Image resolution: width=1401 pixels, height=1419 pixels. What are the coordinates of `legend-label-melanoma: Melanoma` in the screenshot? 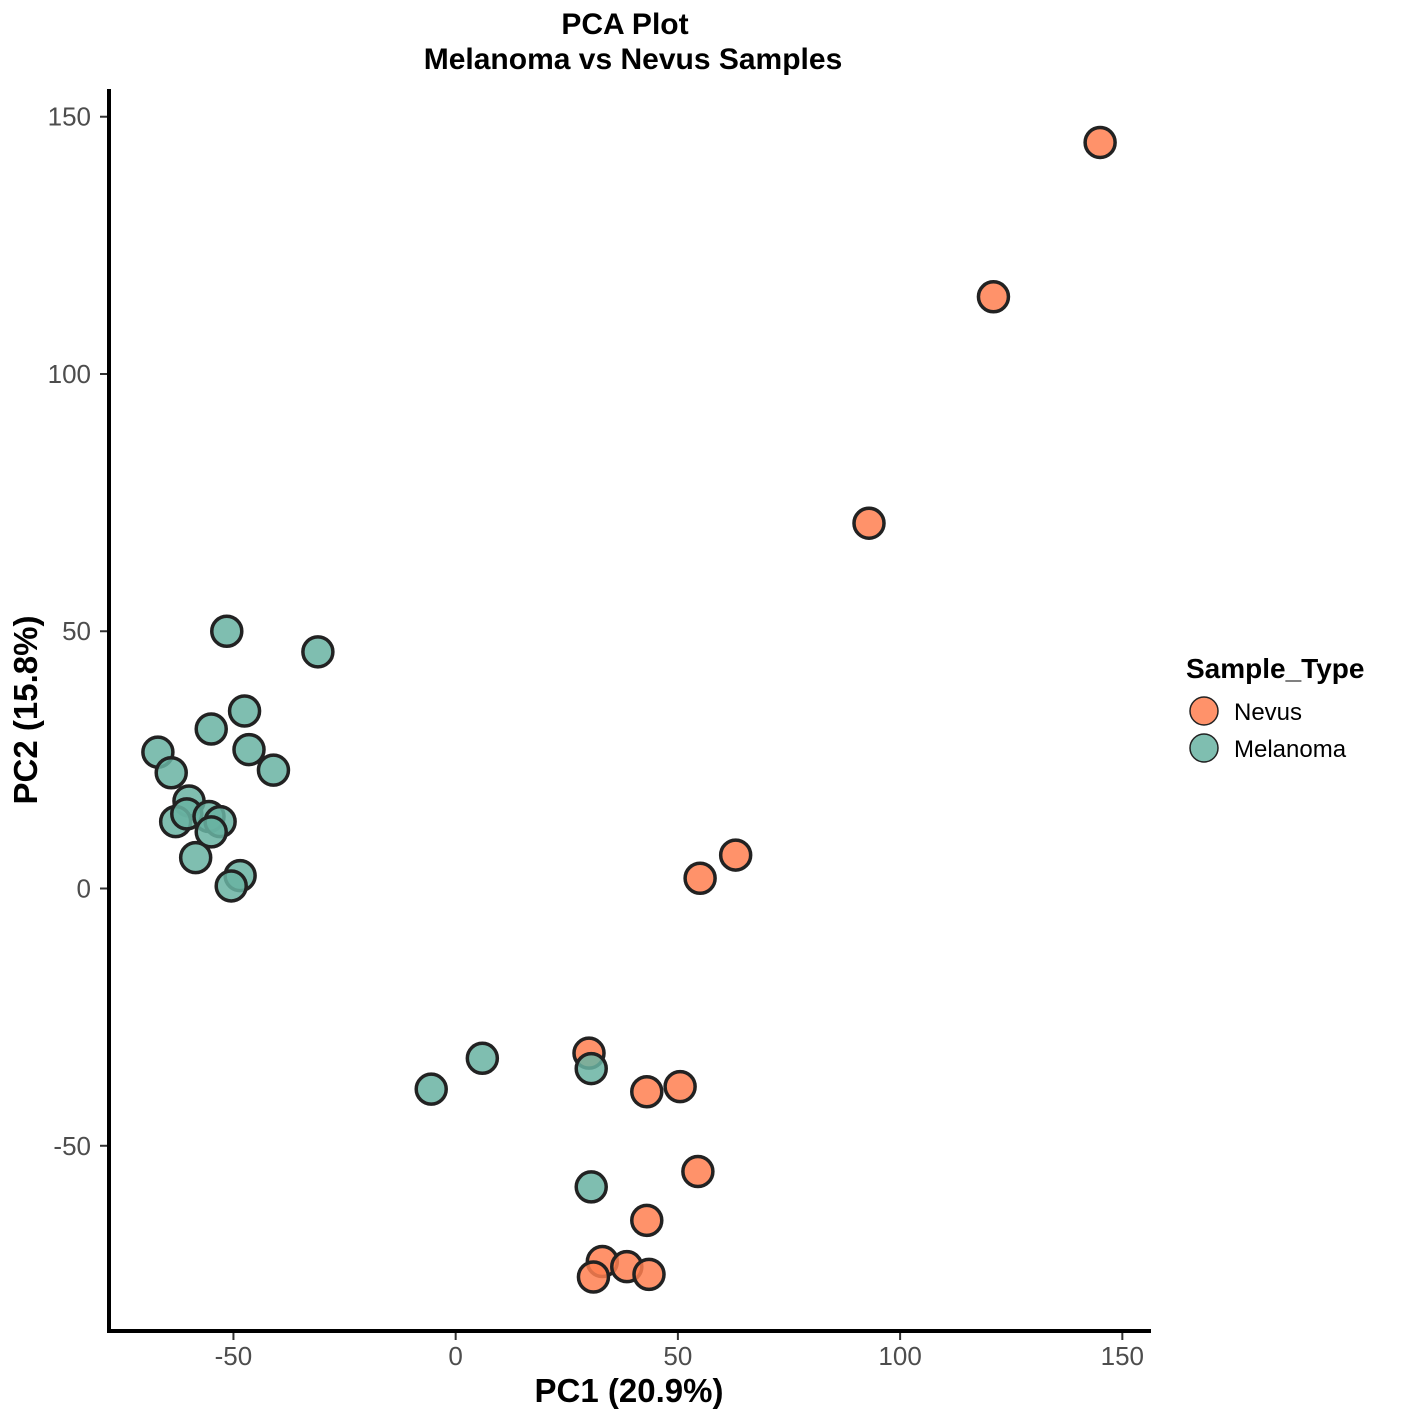 It's located at (1290, 749).